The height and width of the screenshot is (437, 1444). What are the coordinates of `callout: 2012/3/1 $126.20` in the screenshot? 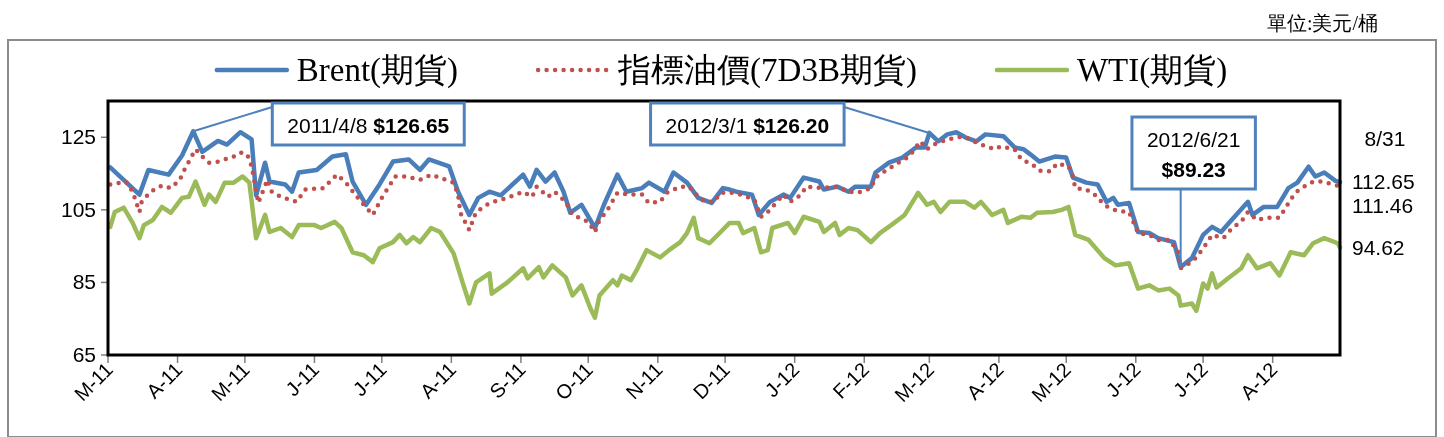 It's located at (790, 124).